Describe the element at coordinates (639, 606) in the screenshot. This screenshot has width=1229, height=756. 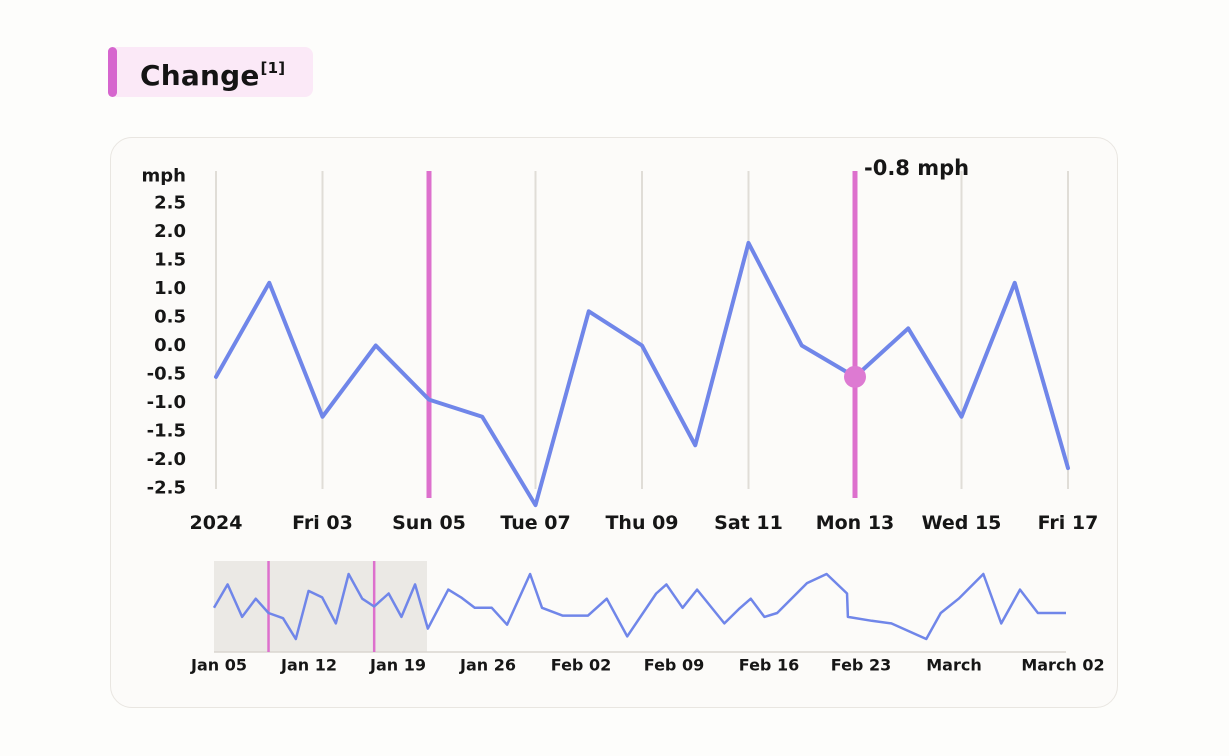
I see `overview-series-line` at that location.